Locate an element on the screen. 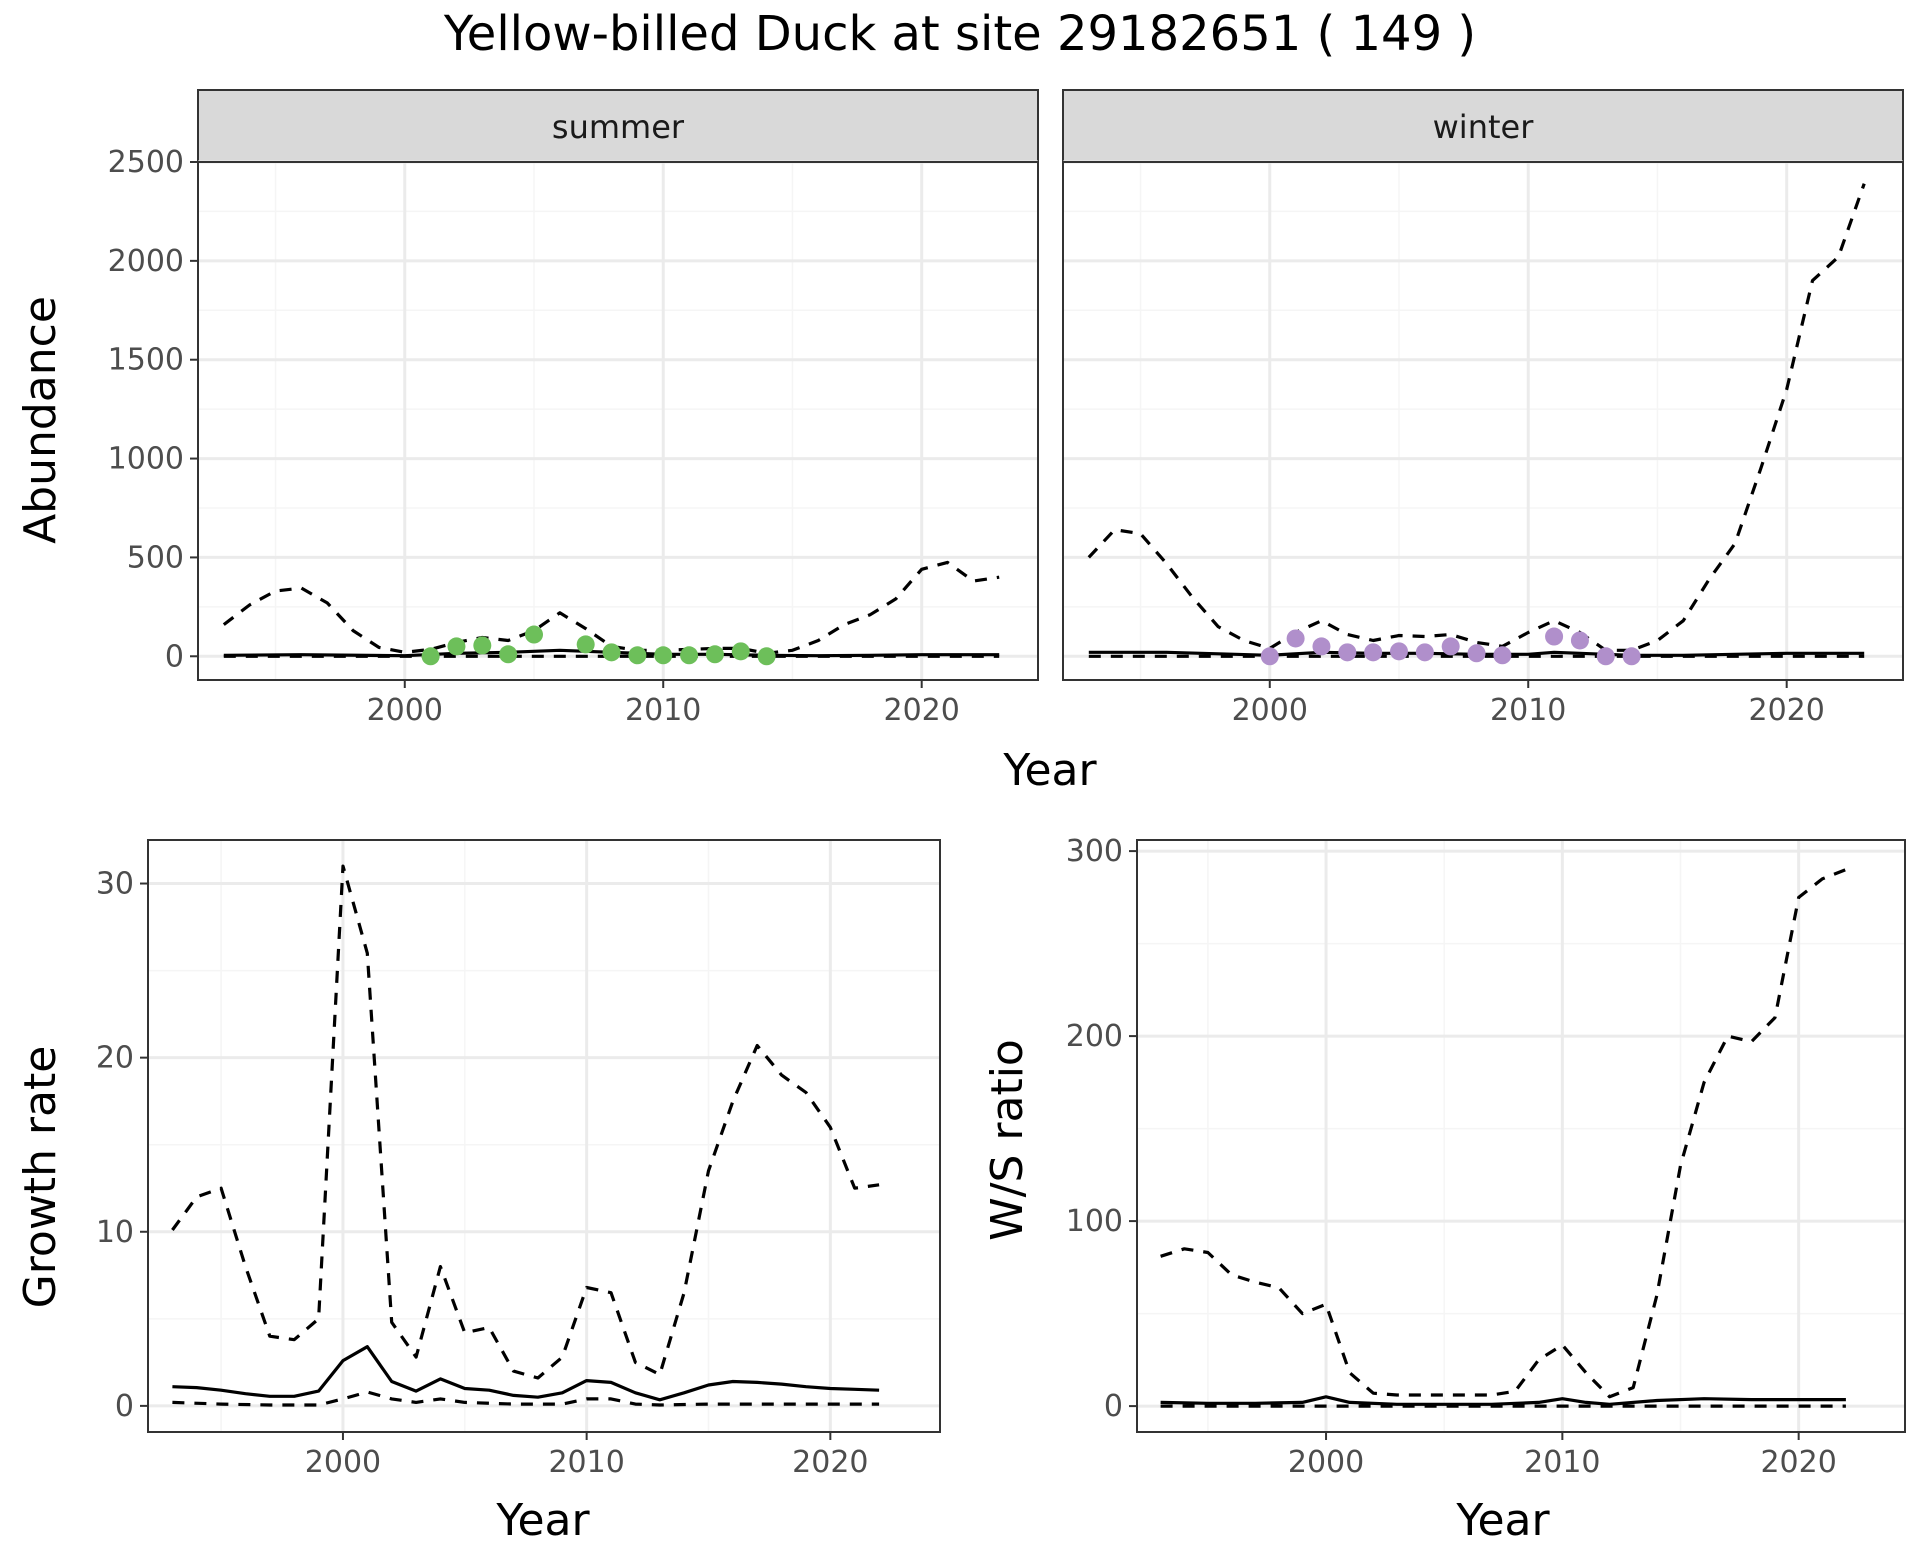  lower-bound-line is located at coordinates (526, 1398).